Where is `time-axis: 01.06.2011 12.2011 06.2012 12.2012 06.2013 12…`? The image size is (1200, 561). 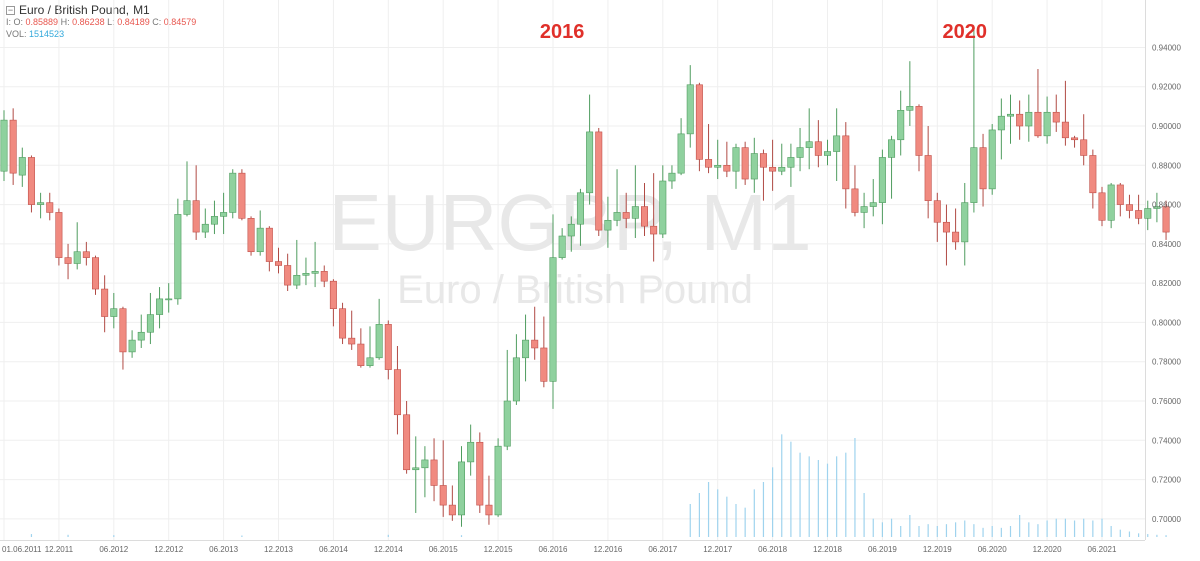
time-axis: 01.06.2011 12.2011 06.2012 12.2012 06.2013 12… is located at coordinates (559, 549).